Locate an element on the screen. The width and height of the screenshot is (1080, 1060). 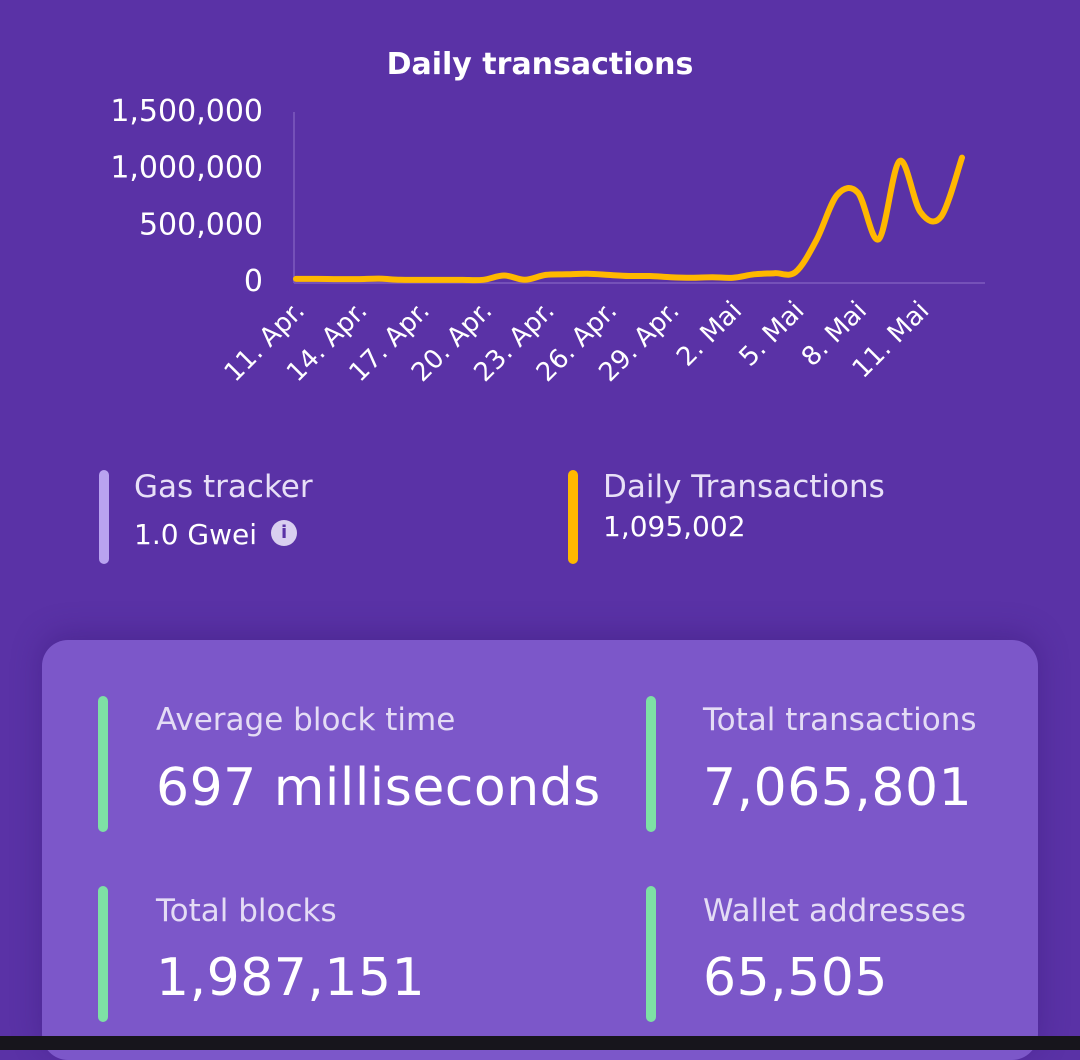
gas-tracker-value: 1.0 Gwei is located at coordinates (196, 534).